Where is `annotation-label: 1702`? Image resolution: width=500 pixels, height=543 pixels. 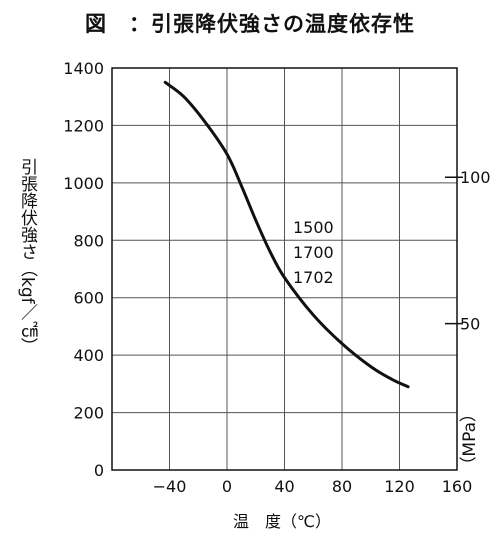 annotation-label: 1702 is located at coordinates (313, 277).